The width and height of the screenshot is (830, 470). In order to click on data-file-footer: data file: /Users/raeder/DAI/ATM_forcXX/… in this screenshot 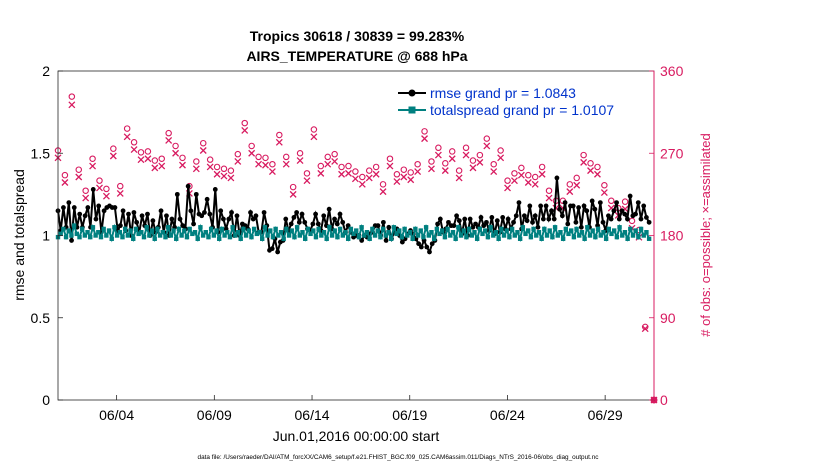, I will do `click(399, 457)`.